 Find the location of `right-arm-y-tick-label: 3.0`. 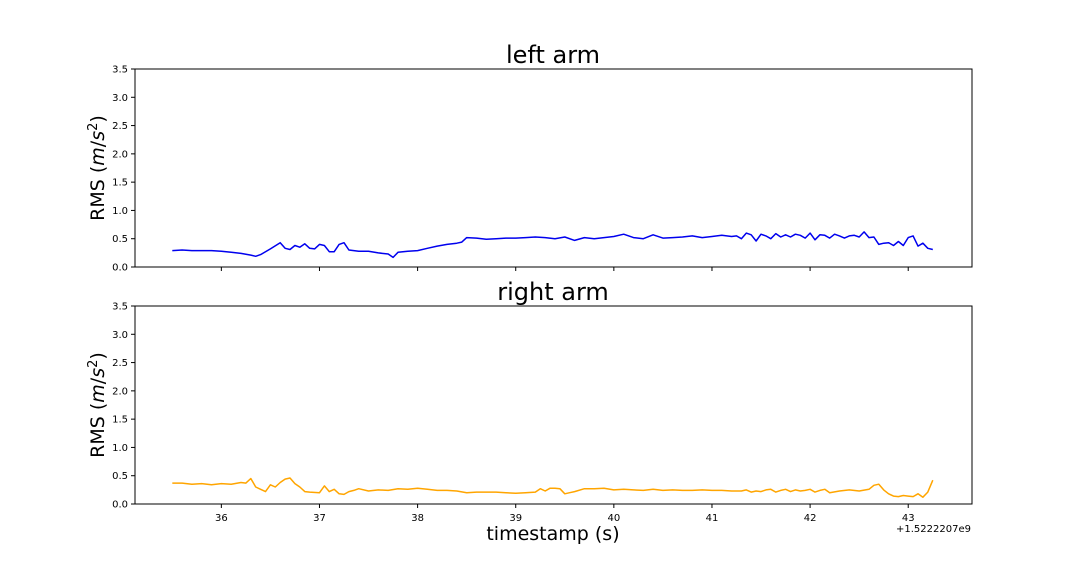

right-arm-y-tick-label: 3.0 is located at coordinates (120, 335).